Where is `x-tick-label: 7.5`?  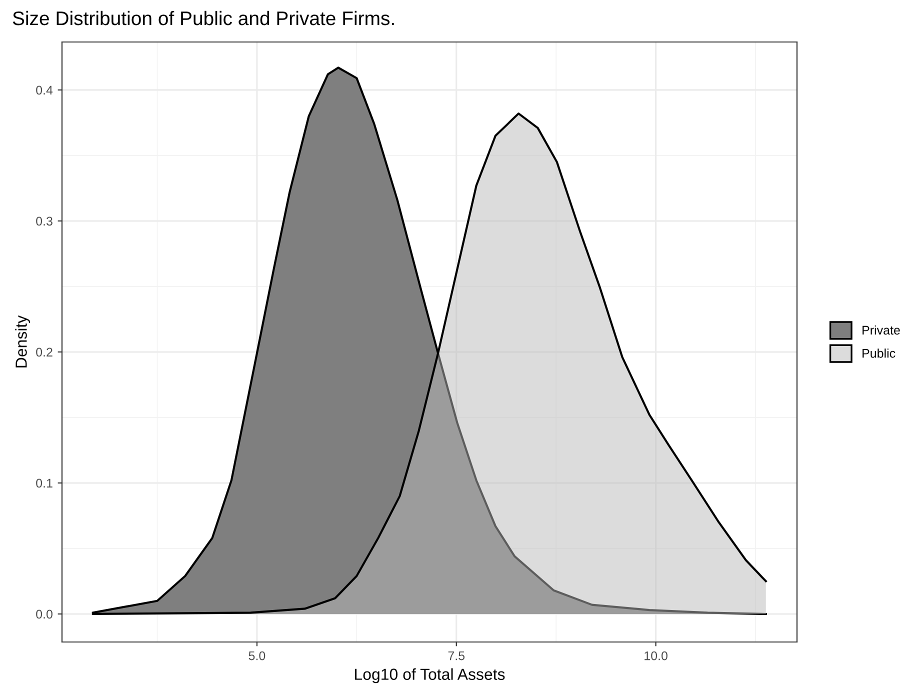
x-tick-label: 7.5 is located at coordinates (456, 655).